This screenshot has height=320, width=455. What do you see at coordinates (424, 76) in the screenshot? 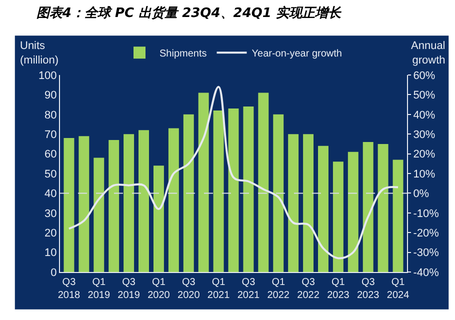
I see `y2-tick-label: 60%` at bounding box center [424, 76].